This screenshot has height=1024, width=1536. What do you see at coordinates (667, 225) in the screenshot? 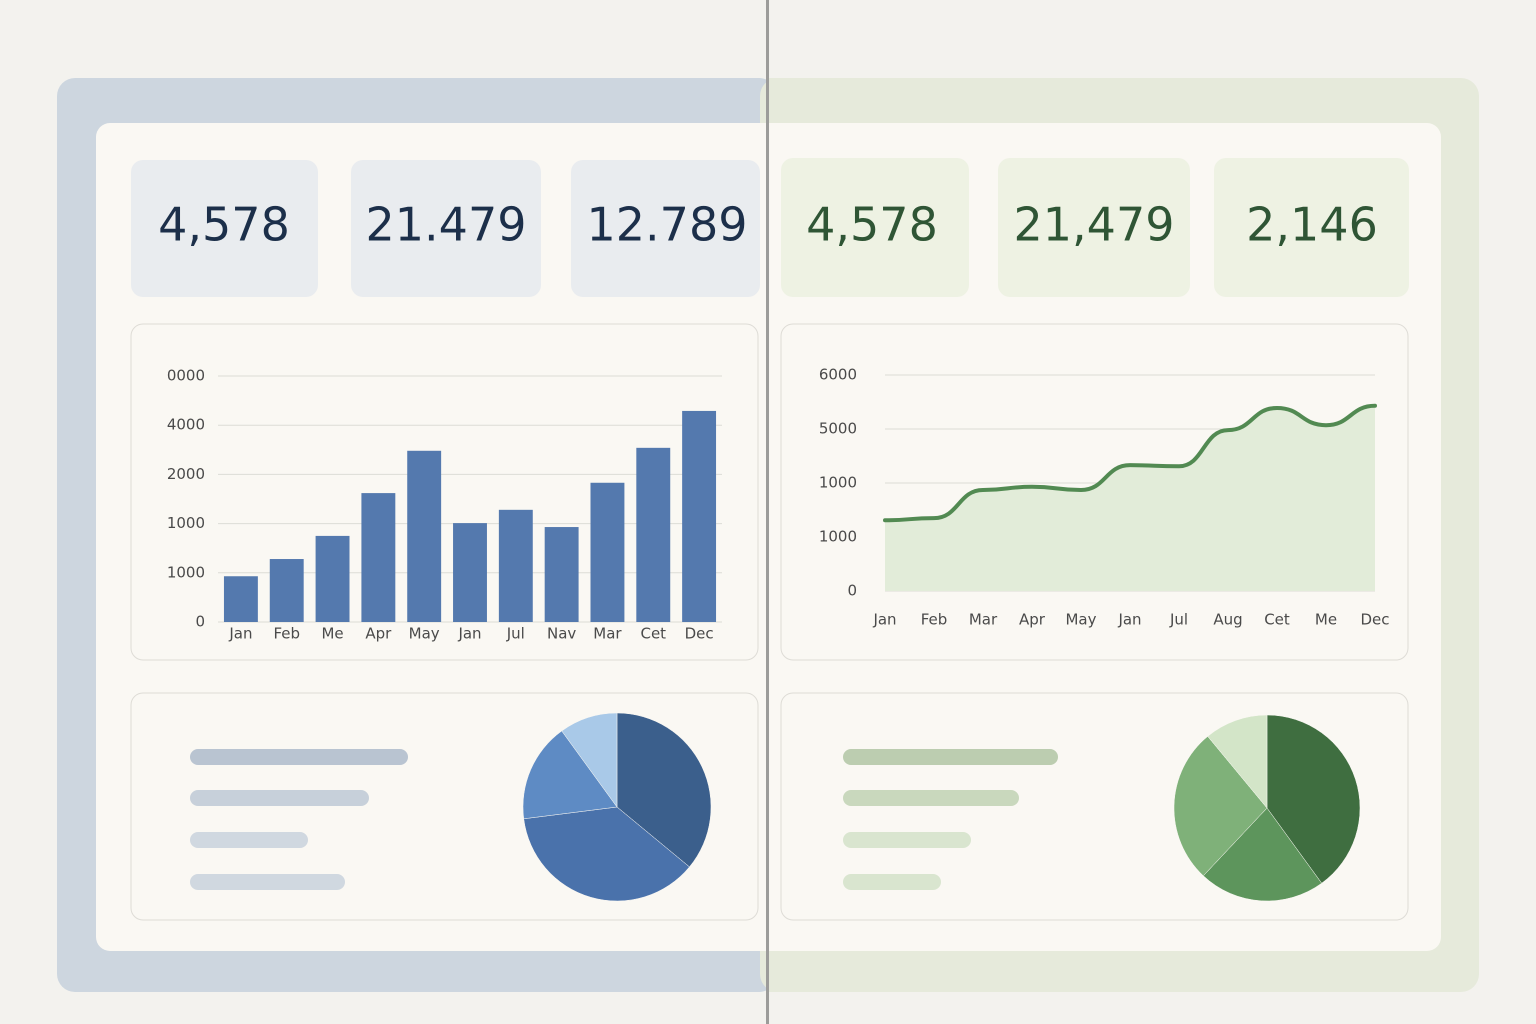
I see `kpi-value: 12.789` at bounding box center [667, 225].